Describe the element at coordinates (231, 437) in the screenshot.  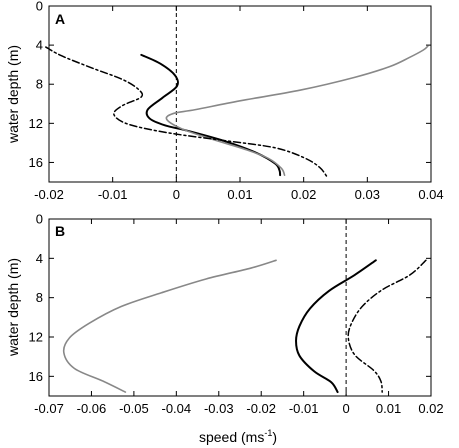
I see `x-axis-label-main: speed (ms` at that location.